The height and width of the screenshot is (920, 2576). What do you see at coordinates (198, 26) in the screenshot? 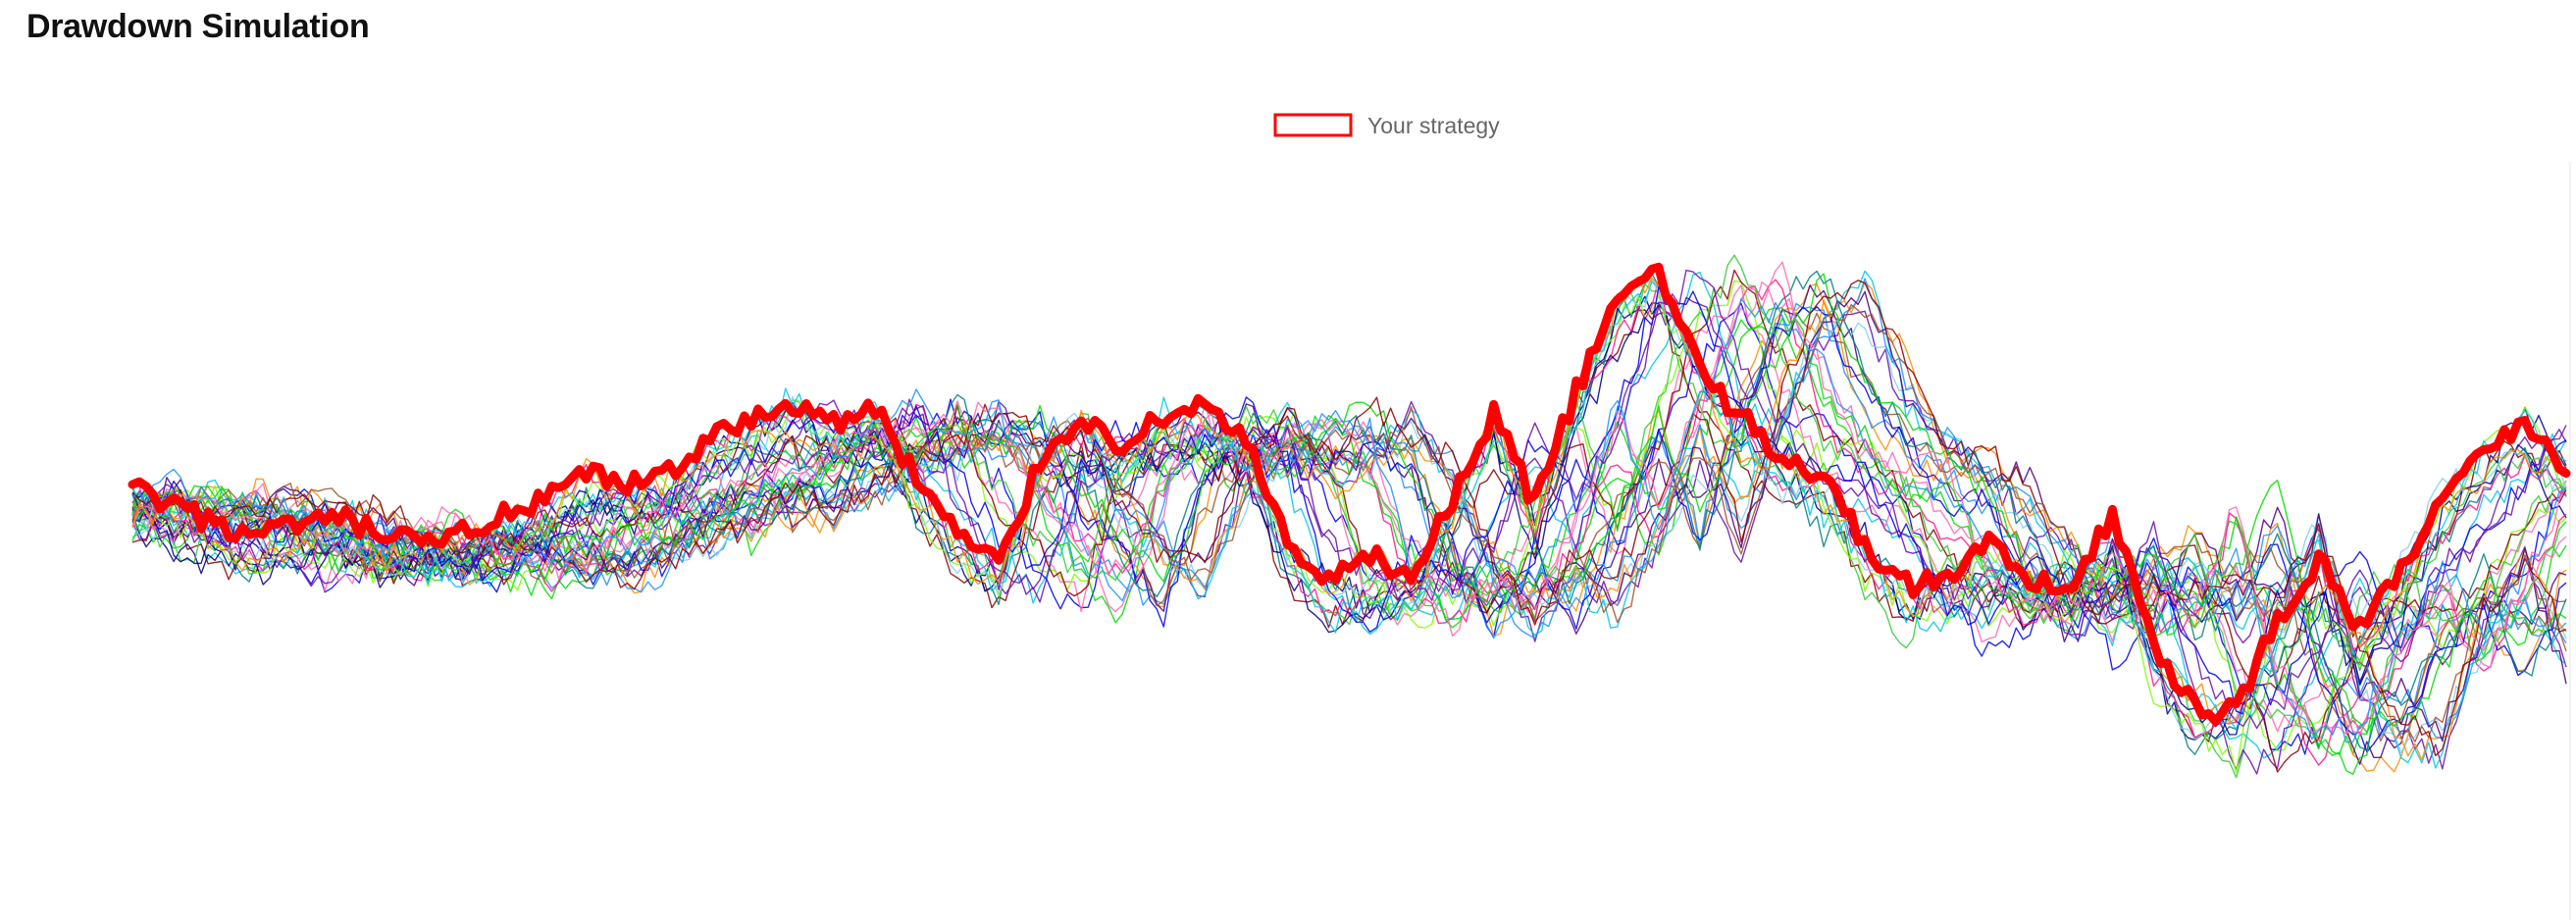
I see `page-title: Drawdown Simulation` at bounding box center [198, 26].